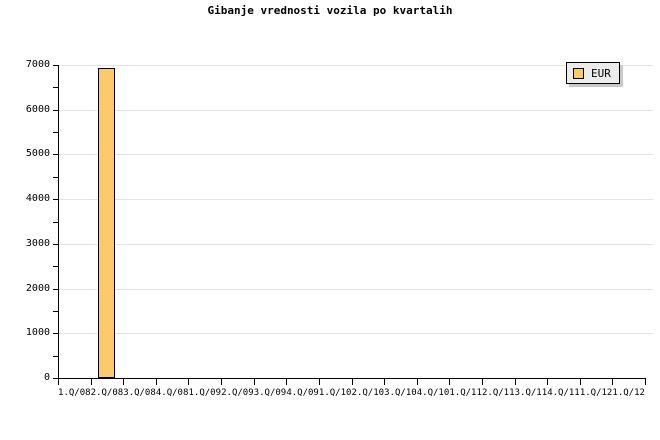 The image size is (660, 440). I want to click on x-axis-line, so click(352, 378).